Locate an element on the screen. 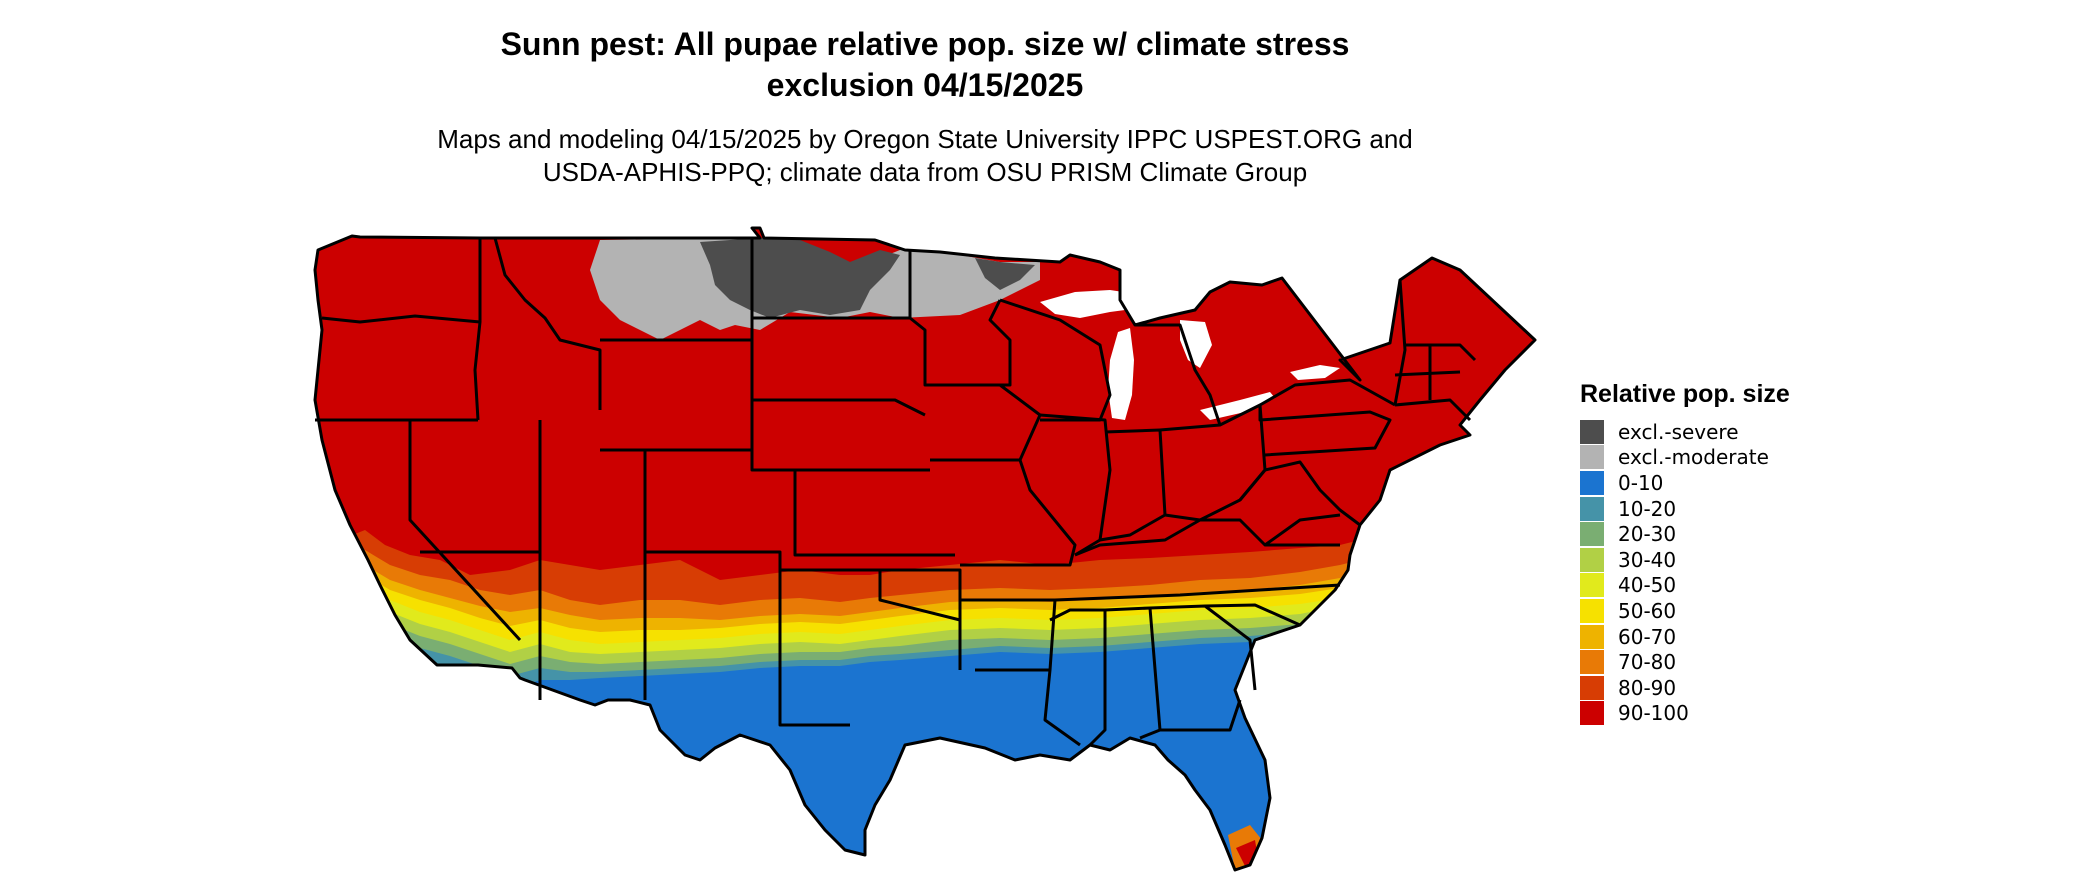 Image resolution: width=2100 pixels, height=895 pixels. legend-label: excl.-severe is located at coordinates (1678, 431).